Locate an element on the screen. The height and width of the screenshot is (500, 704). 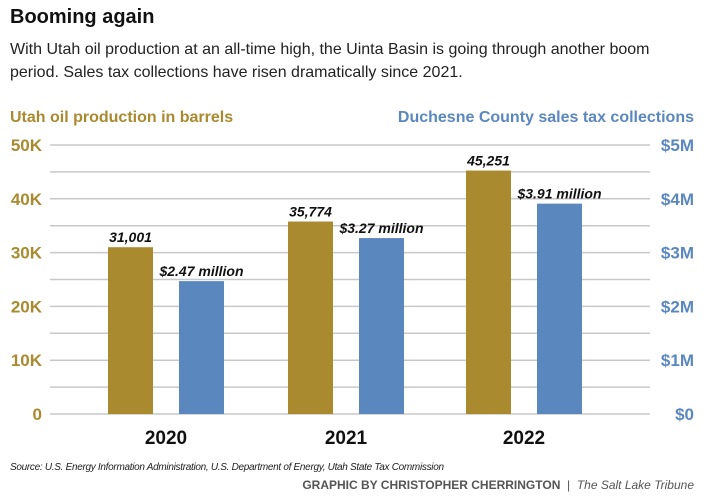
oil-data-label: 35,774 is located at coordinates (310, 212).